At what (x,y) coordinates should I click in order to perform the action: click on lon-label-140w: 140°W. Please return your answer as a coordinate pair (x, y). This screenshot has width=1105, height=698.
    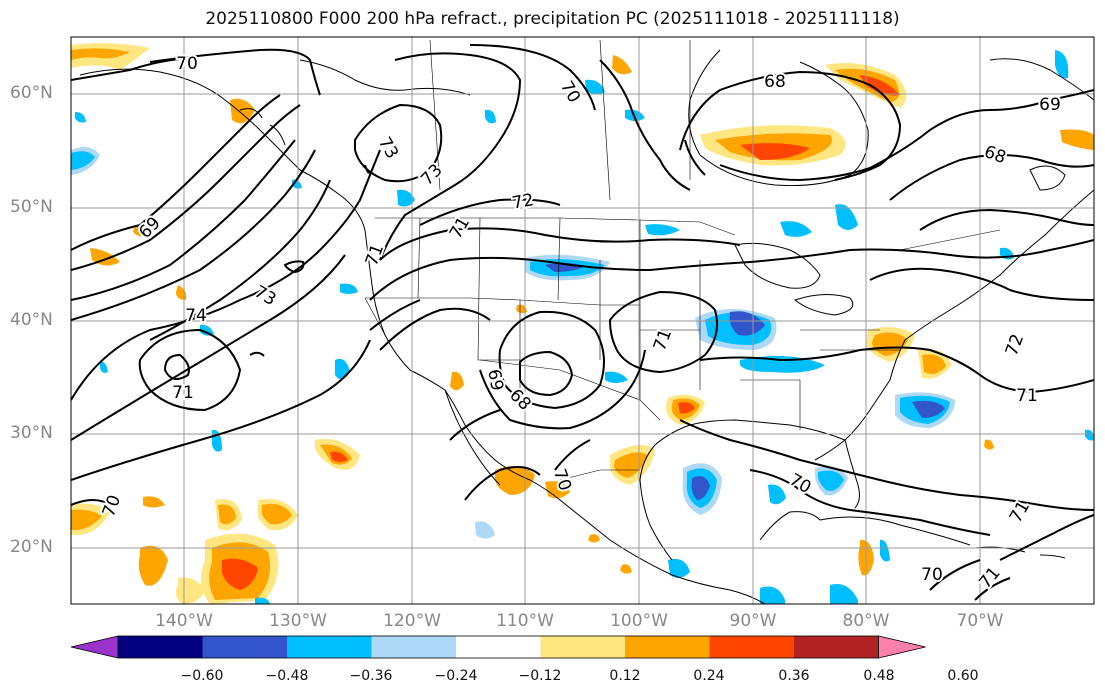
    Looking at the image, I should click on (184, 621).